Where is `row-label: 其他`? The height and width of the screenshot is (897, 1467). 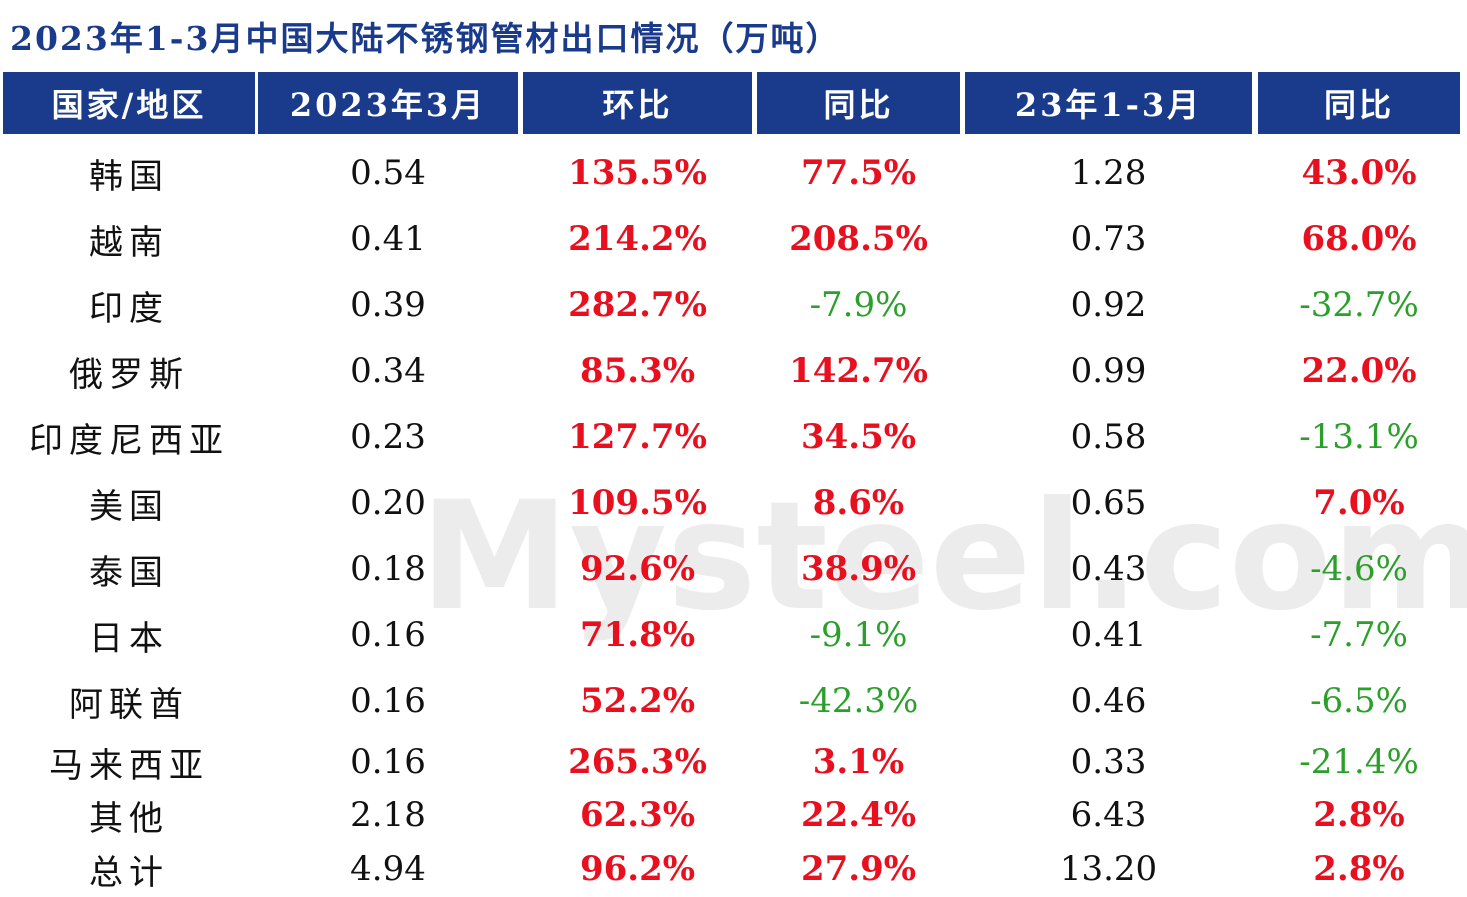 row-label: 其他 is located at coordinates (129, 818).